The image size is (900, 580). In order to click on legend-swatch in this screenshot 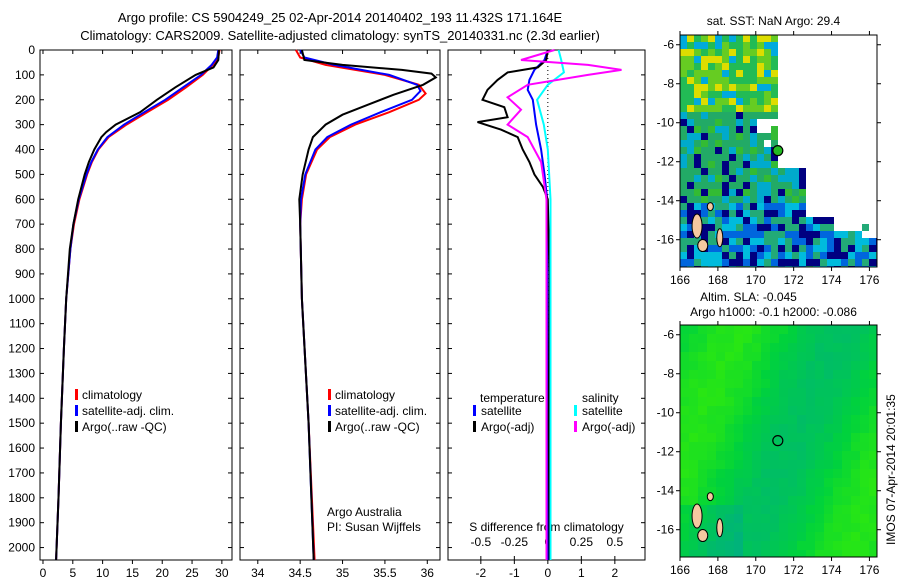, I will do `click(329, 410)`.